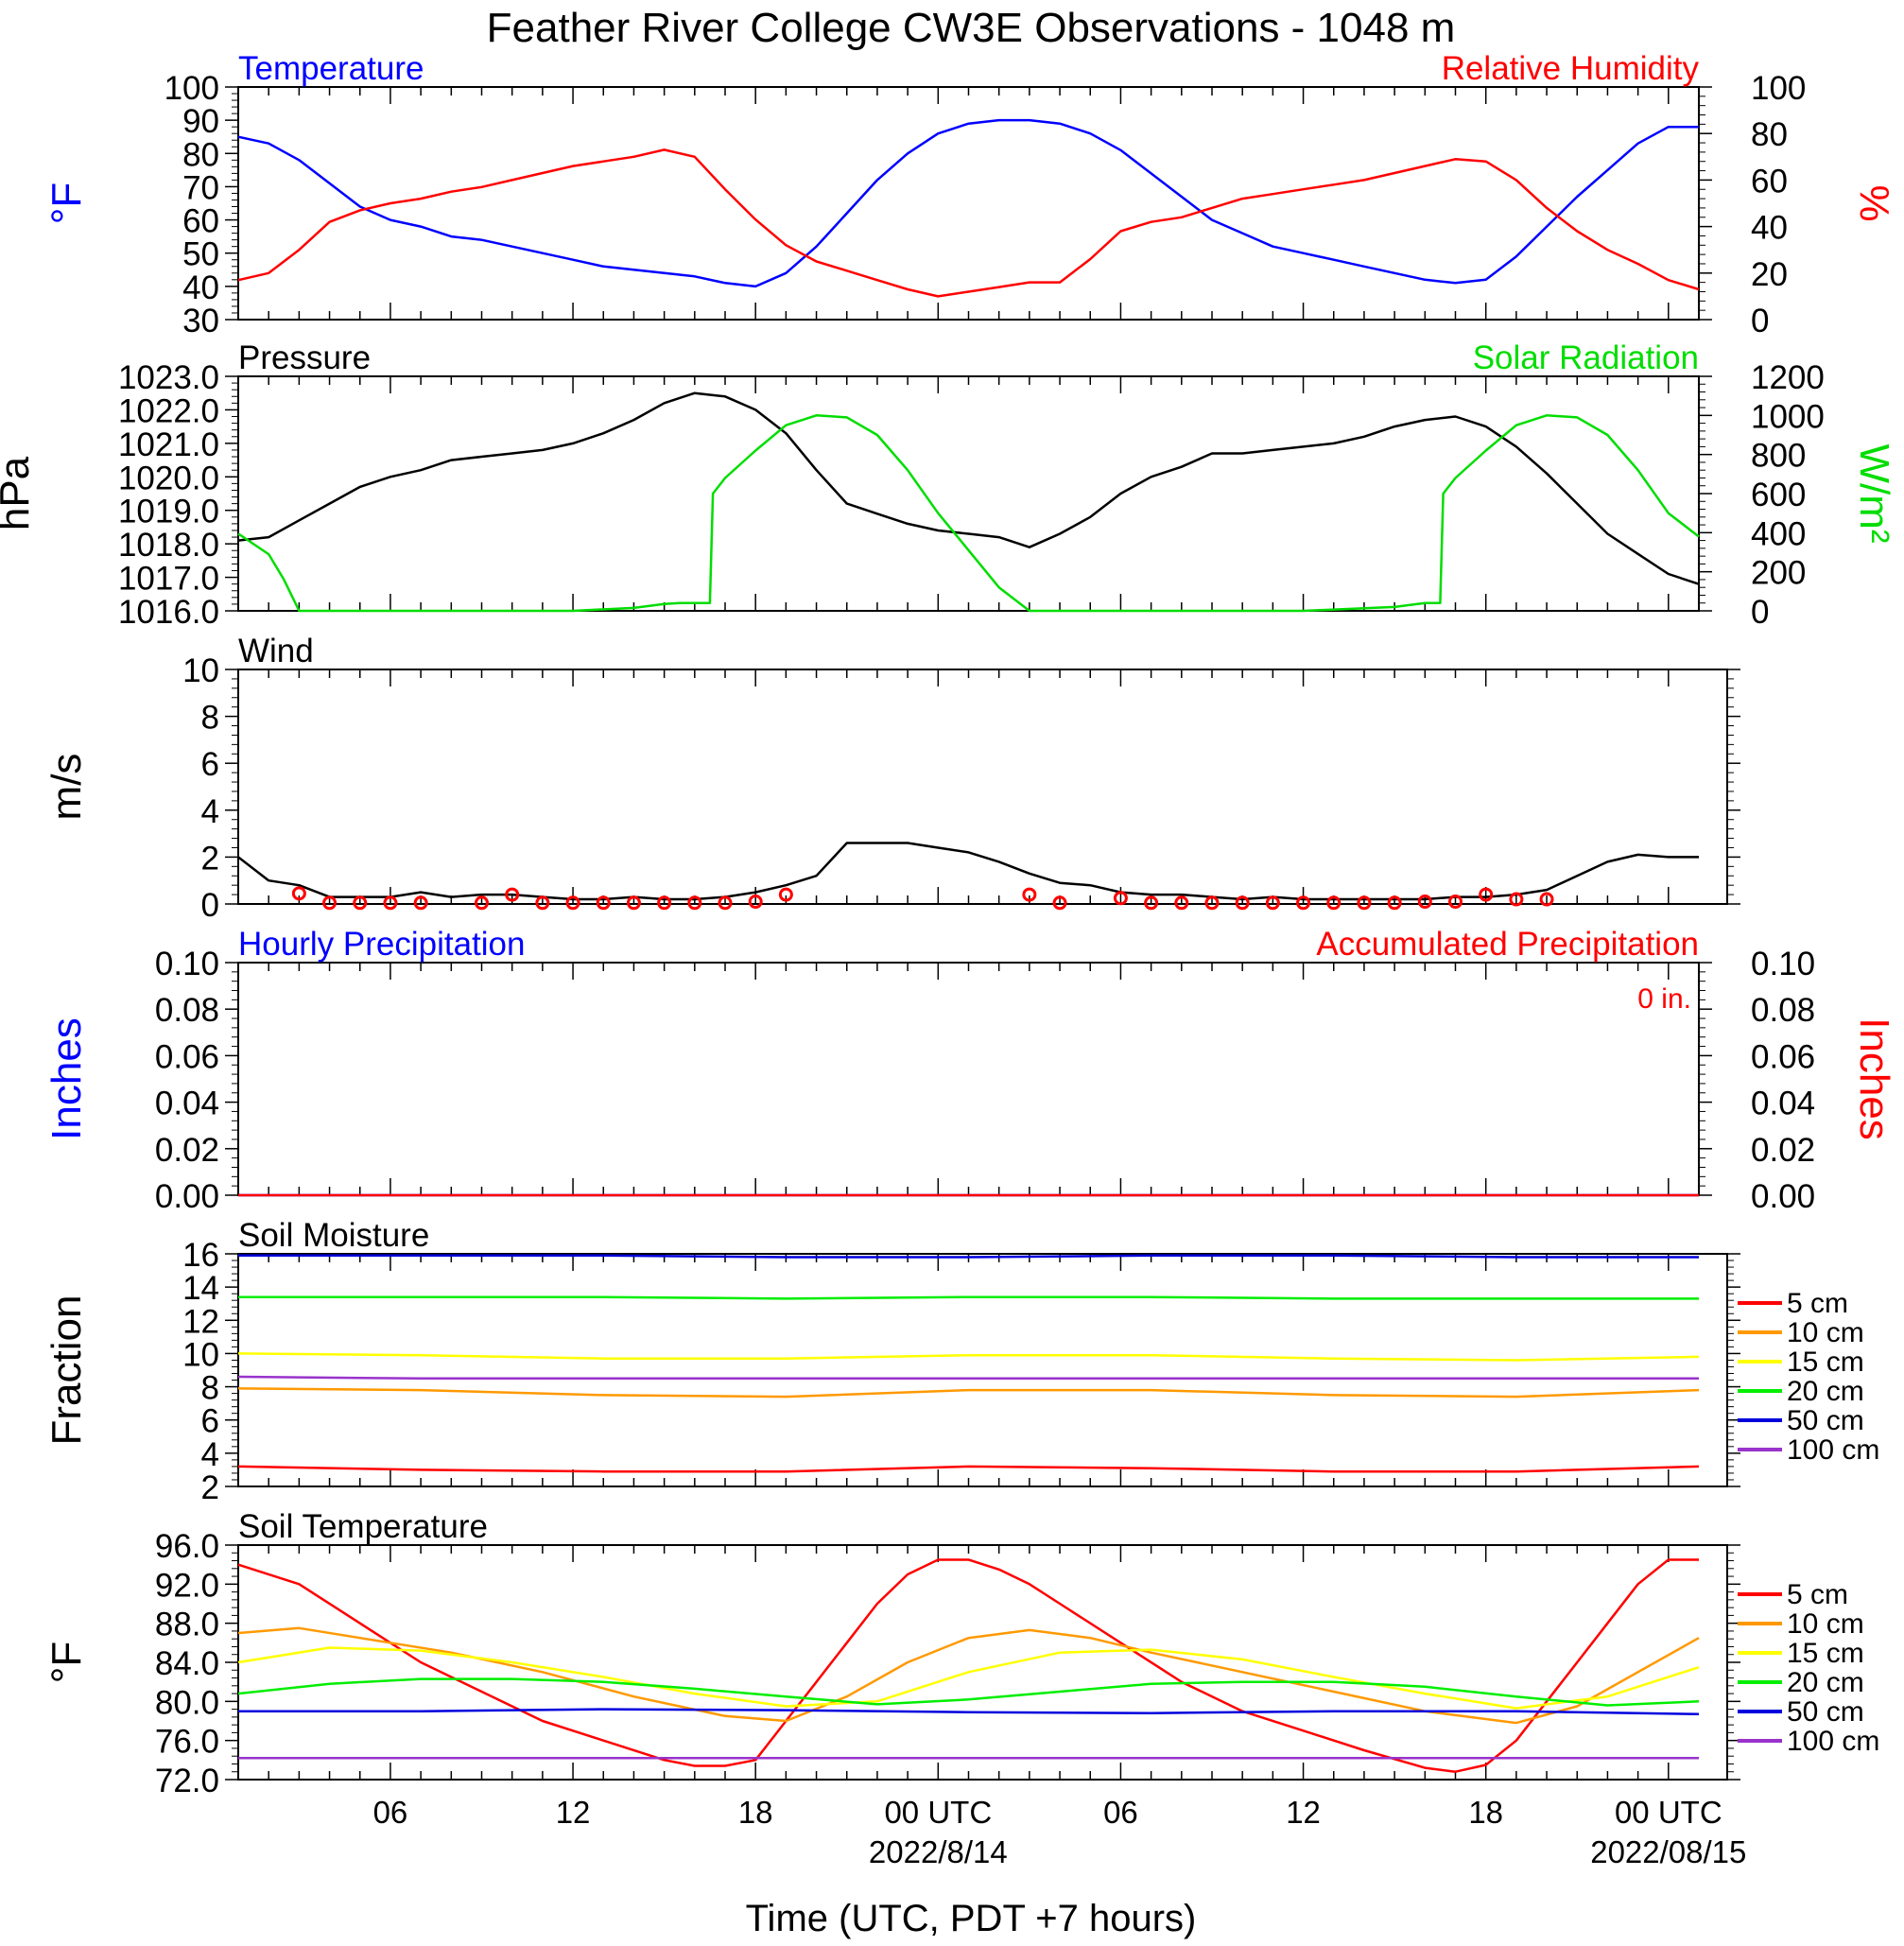  Describe the element at coordinates (191, 89) in the screenshot. I see `y-tick-label-left: 100` at that location.